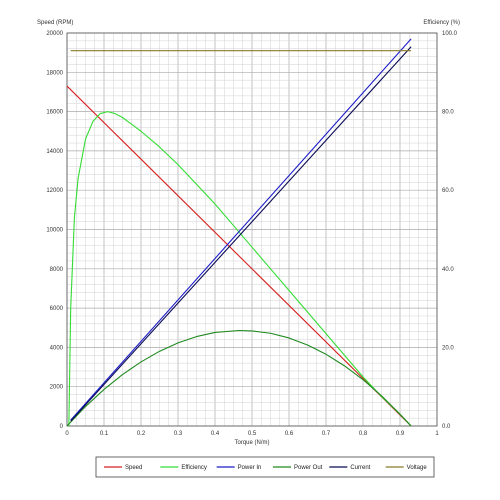 Image resolution: width=500 pixels, height=500 pixels. I want to click on y-right-tick-label: 80.0, so click(448, 113).